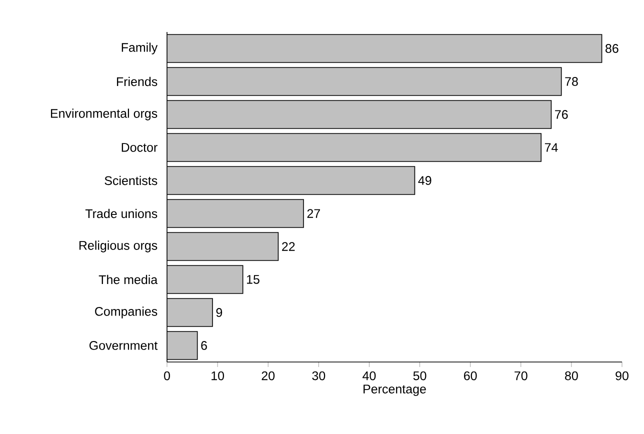 This screenshot has height=434, width=644. I want to click on y-tick-label: The media, so click(128, 279).